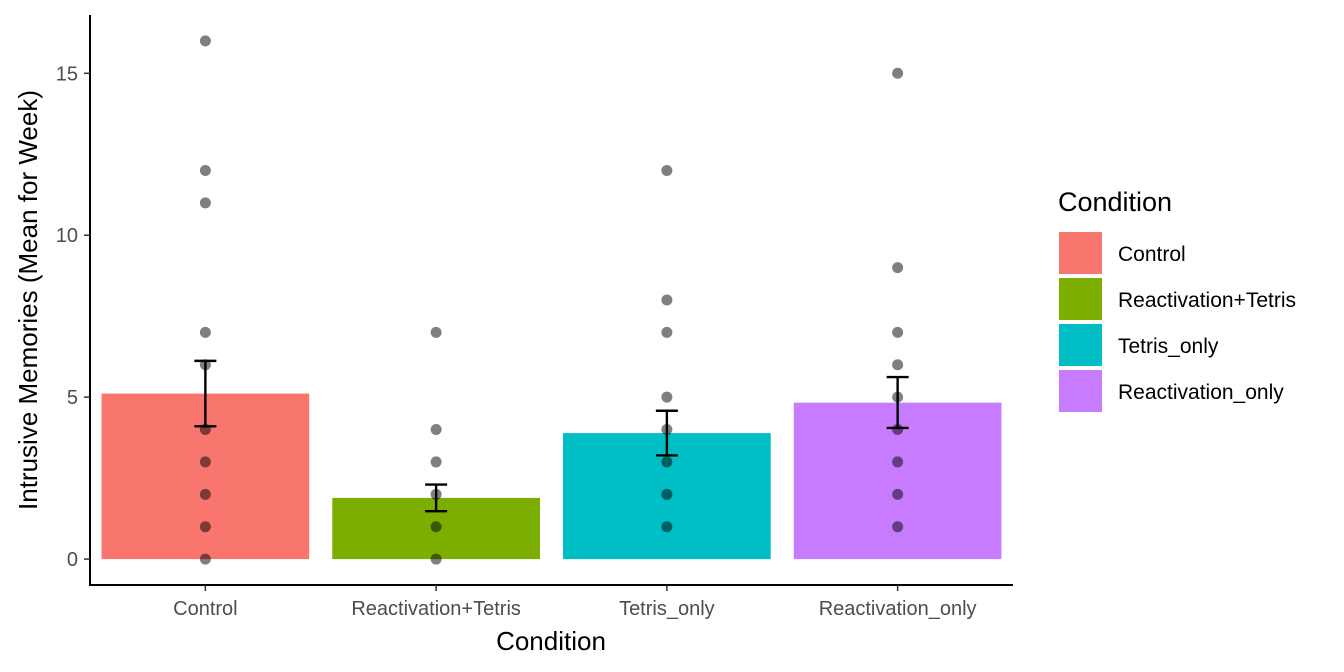  I want to click on y-tick-label-2: 10, so click(67, 236).